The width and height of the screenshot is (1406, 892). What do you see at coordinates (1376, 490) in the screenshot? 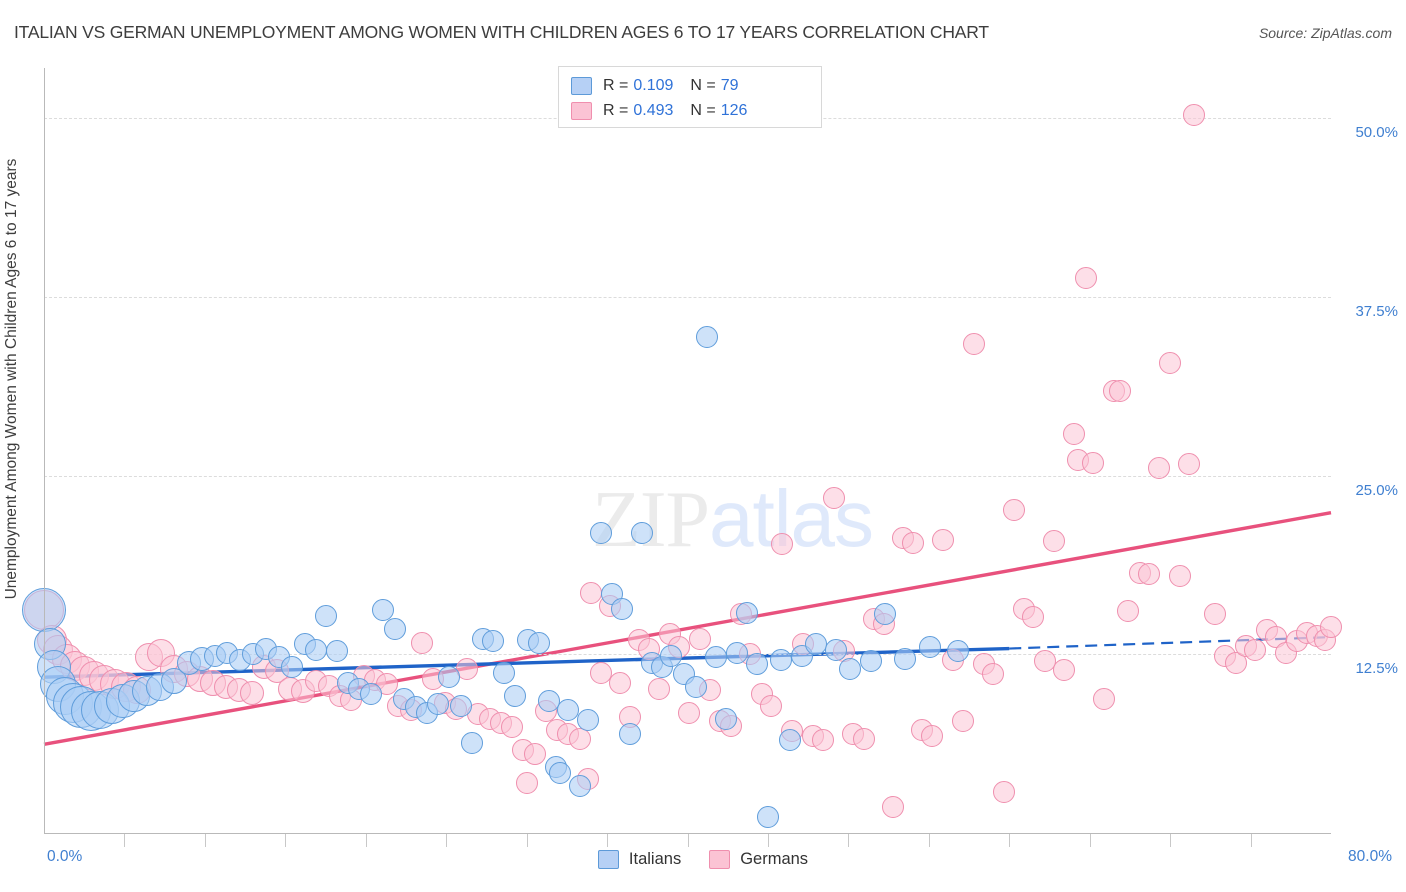
I see `y-axis-tick-label: 25.0%` at bounding box center [1376, 490].